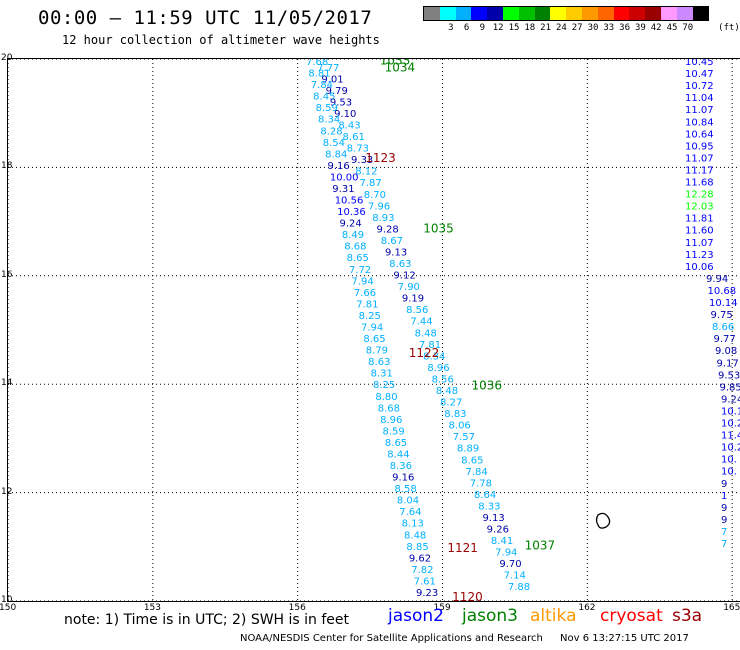 The width and height of the screenshot is (740, 650). Describe the element at coordinates (416, 616) in the screenshot. I see `satellite-legend-jason2: jason2` at that location.